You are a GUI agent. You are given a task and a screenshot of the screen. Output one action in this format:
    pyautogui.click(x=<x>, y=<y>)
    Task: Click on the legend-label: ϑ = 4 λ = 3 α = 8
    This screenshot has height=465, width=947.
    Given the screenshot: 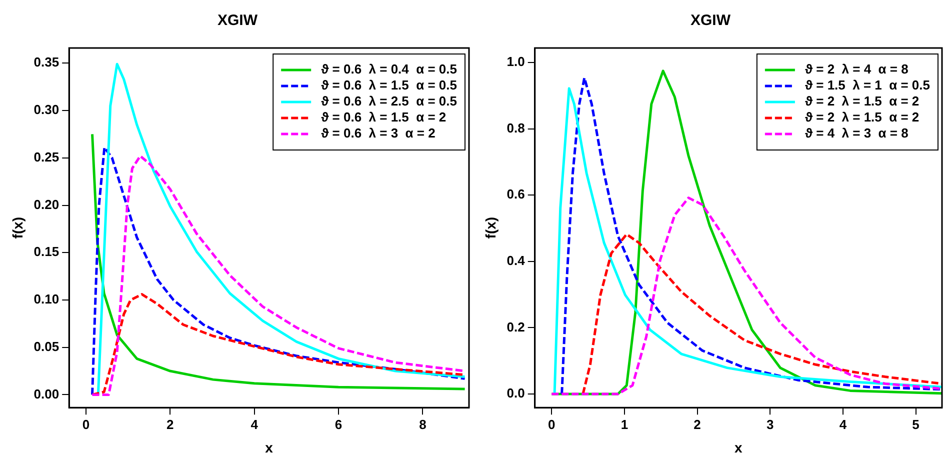 What is the action you would take?
    pyautogui.click(x=856, y=133)
    